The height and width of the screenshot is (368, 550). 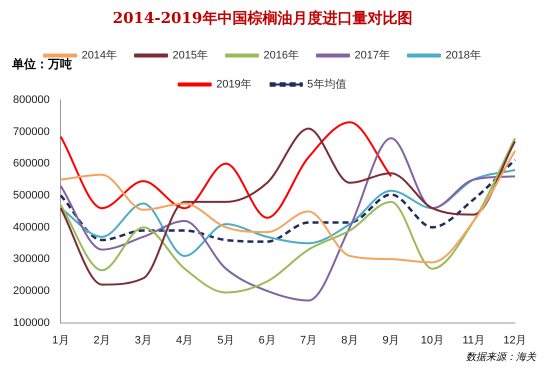 What do you see at coordinates (31, 100) in the screenshot?
I see `y-tick-label: 800000` at bounding box center [31, 100].